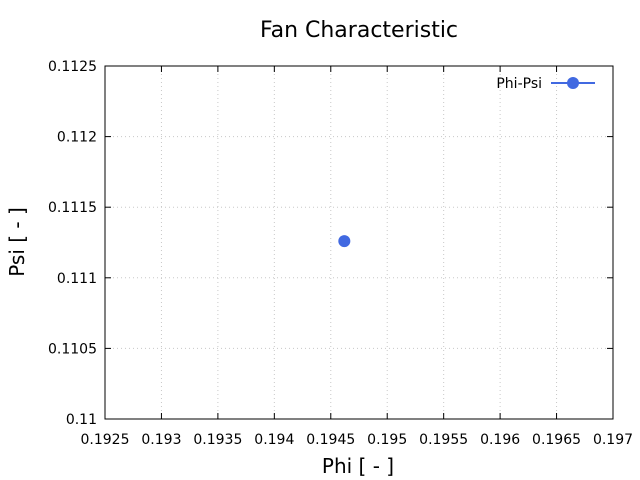 Image resolution: width=640 pixels, height=480 pixels. What do you see at coordinates (443, 440) in the screenshot?
I see `x-tick-label: 0.1955` at bounding box center [443, 440].